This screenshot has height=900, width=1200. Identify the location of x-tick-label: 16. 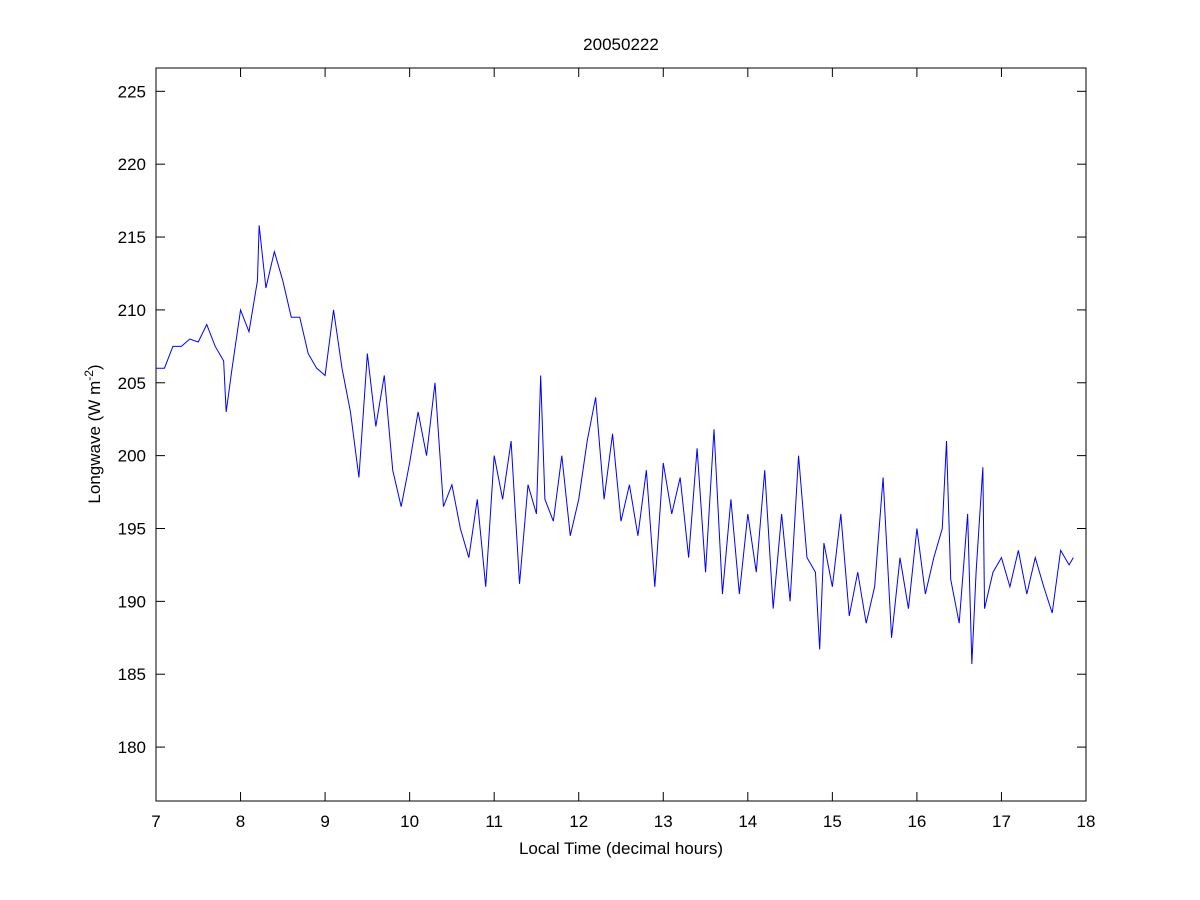
(916, 821).